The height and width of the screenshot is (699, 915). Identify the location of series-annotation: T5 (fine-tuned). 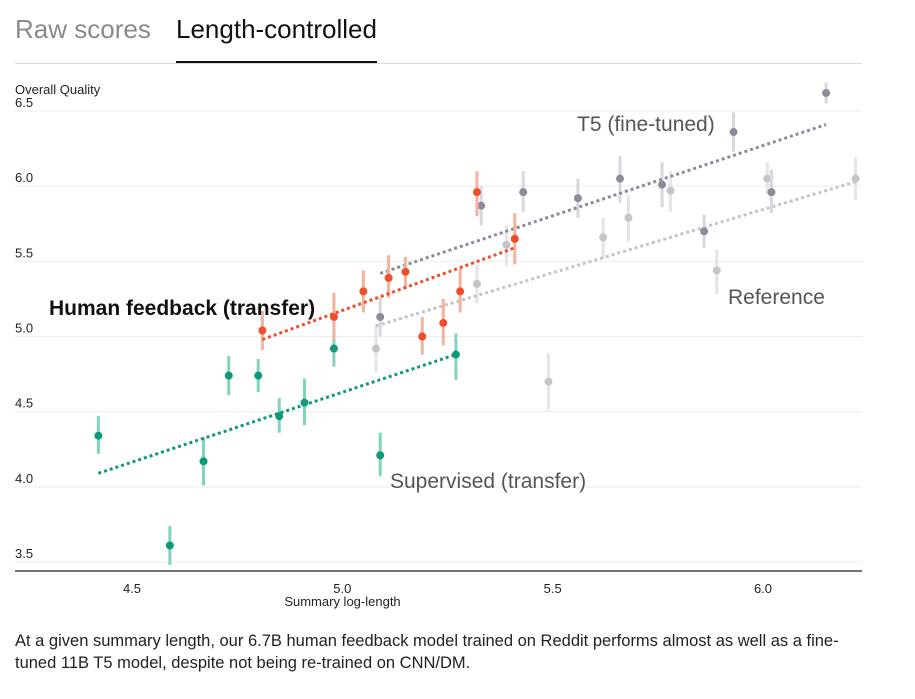
(646, 124).